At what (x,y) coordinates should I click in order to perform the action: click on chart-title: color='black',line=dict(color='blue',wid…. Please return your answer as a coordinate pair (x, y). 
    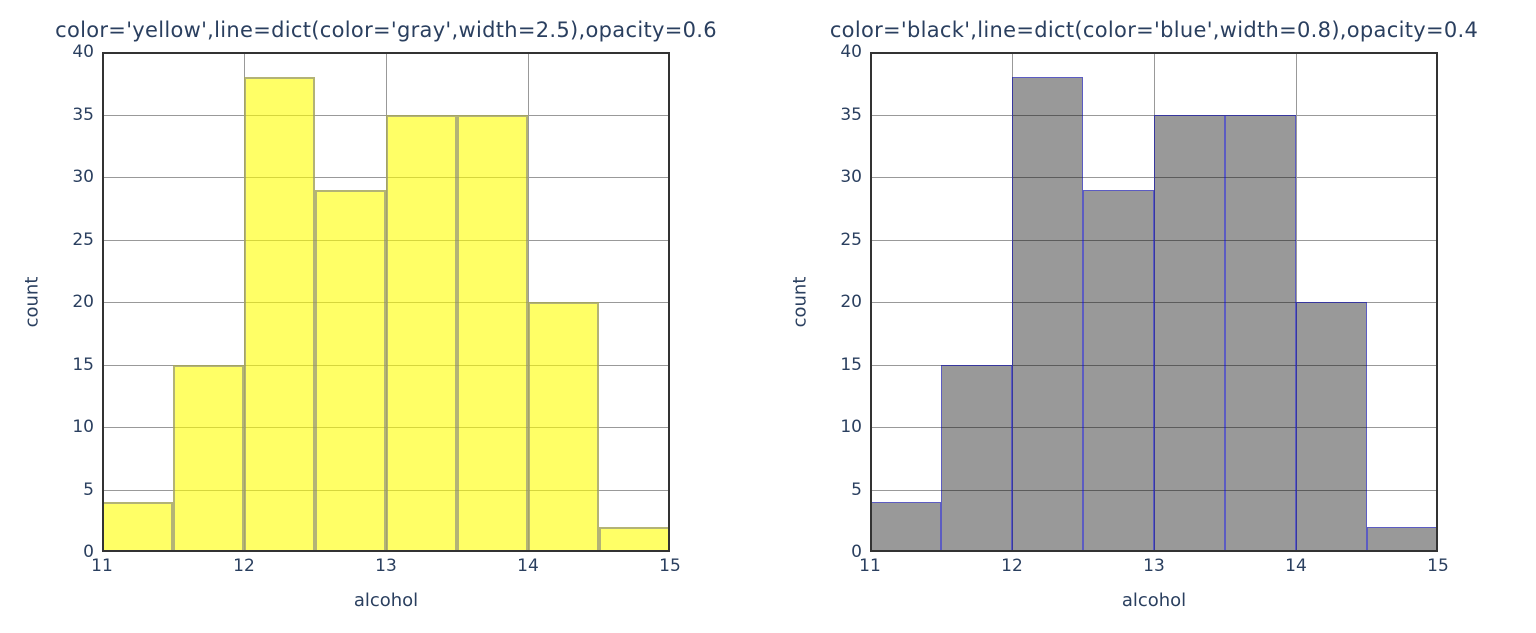
    Looking at the image, I should click on (1154, 30).